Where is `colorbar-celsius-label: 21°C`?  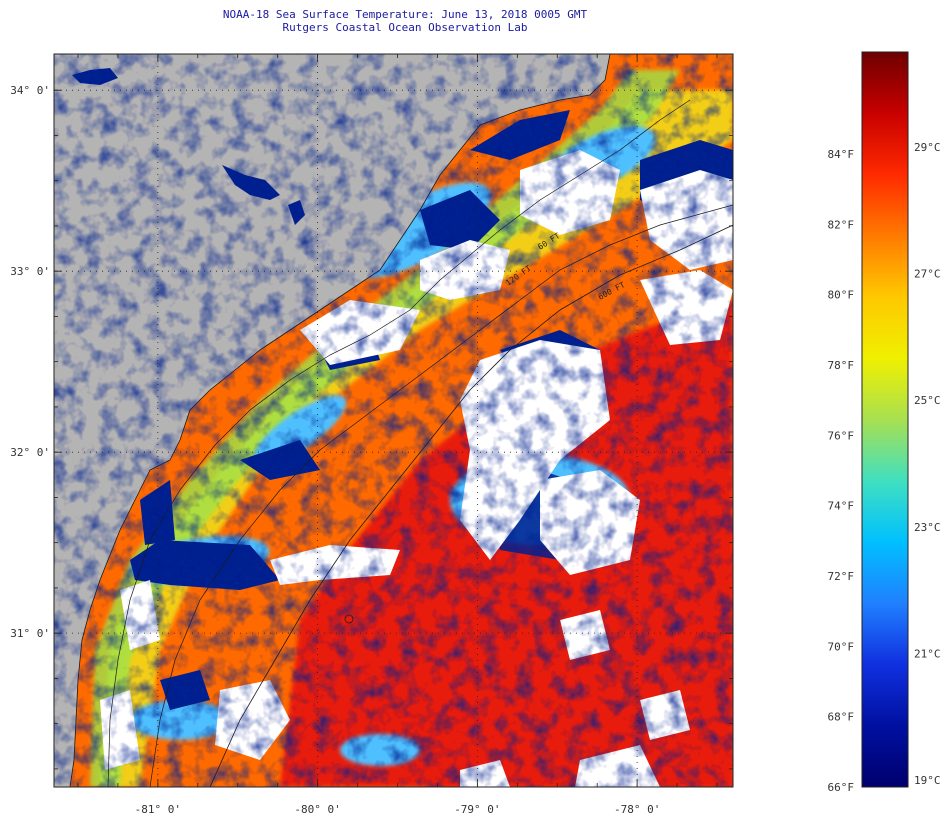
colorbar-celsius-label: 21°C is located at coordinates (927, 653).